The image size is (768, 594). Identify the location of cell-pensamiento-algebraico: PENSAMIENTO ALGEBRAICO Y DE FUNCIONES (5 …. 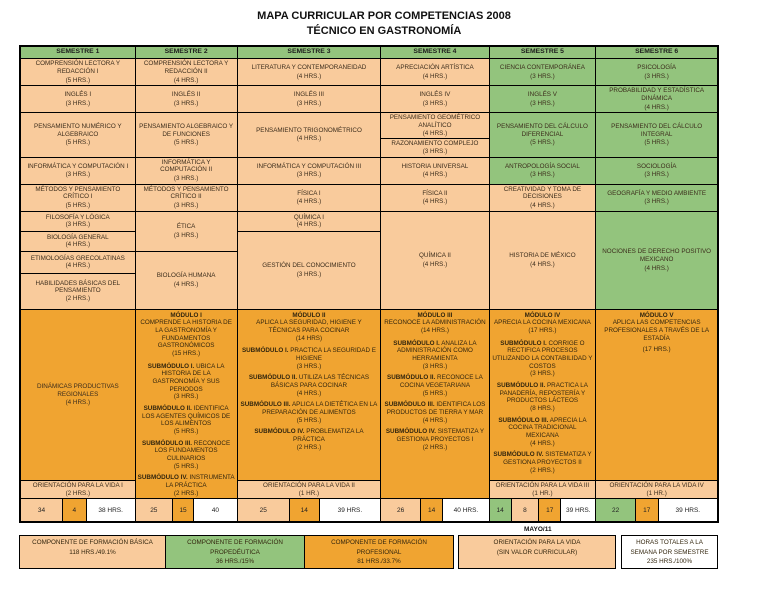
(186, 135).